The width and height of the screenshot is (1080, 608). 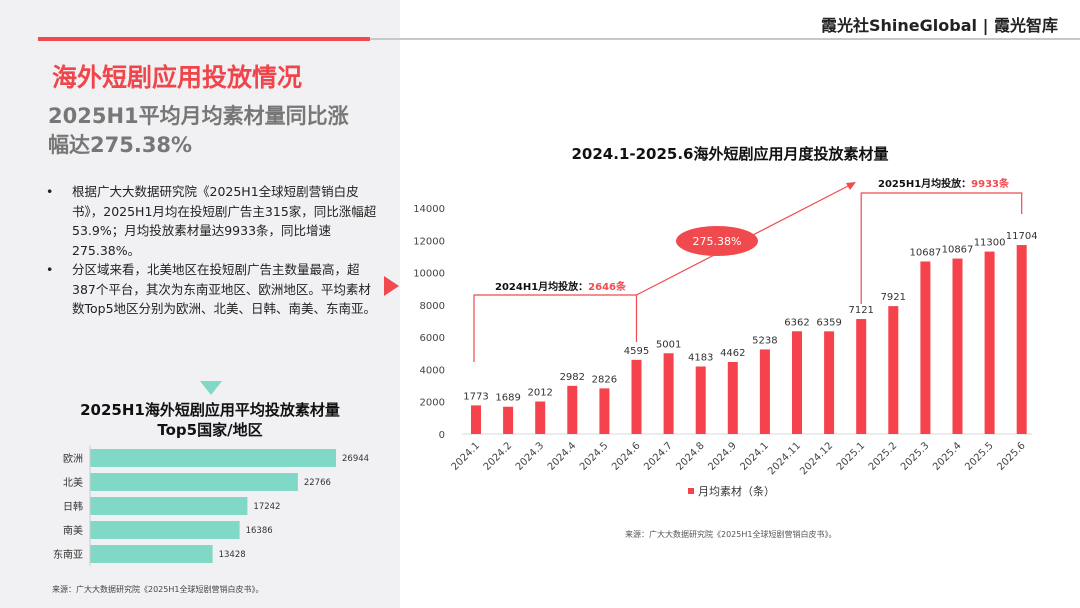 I want to click on data-label: 7121, so click(x=860, y=310).